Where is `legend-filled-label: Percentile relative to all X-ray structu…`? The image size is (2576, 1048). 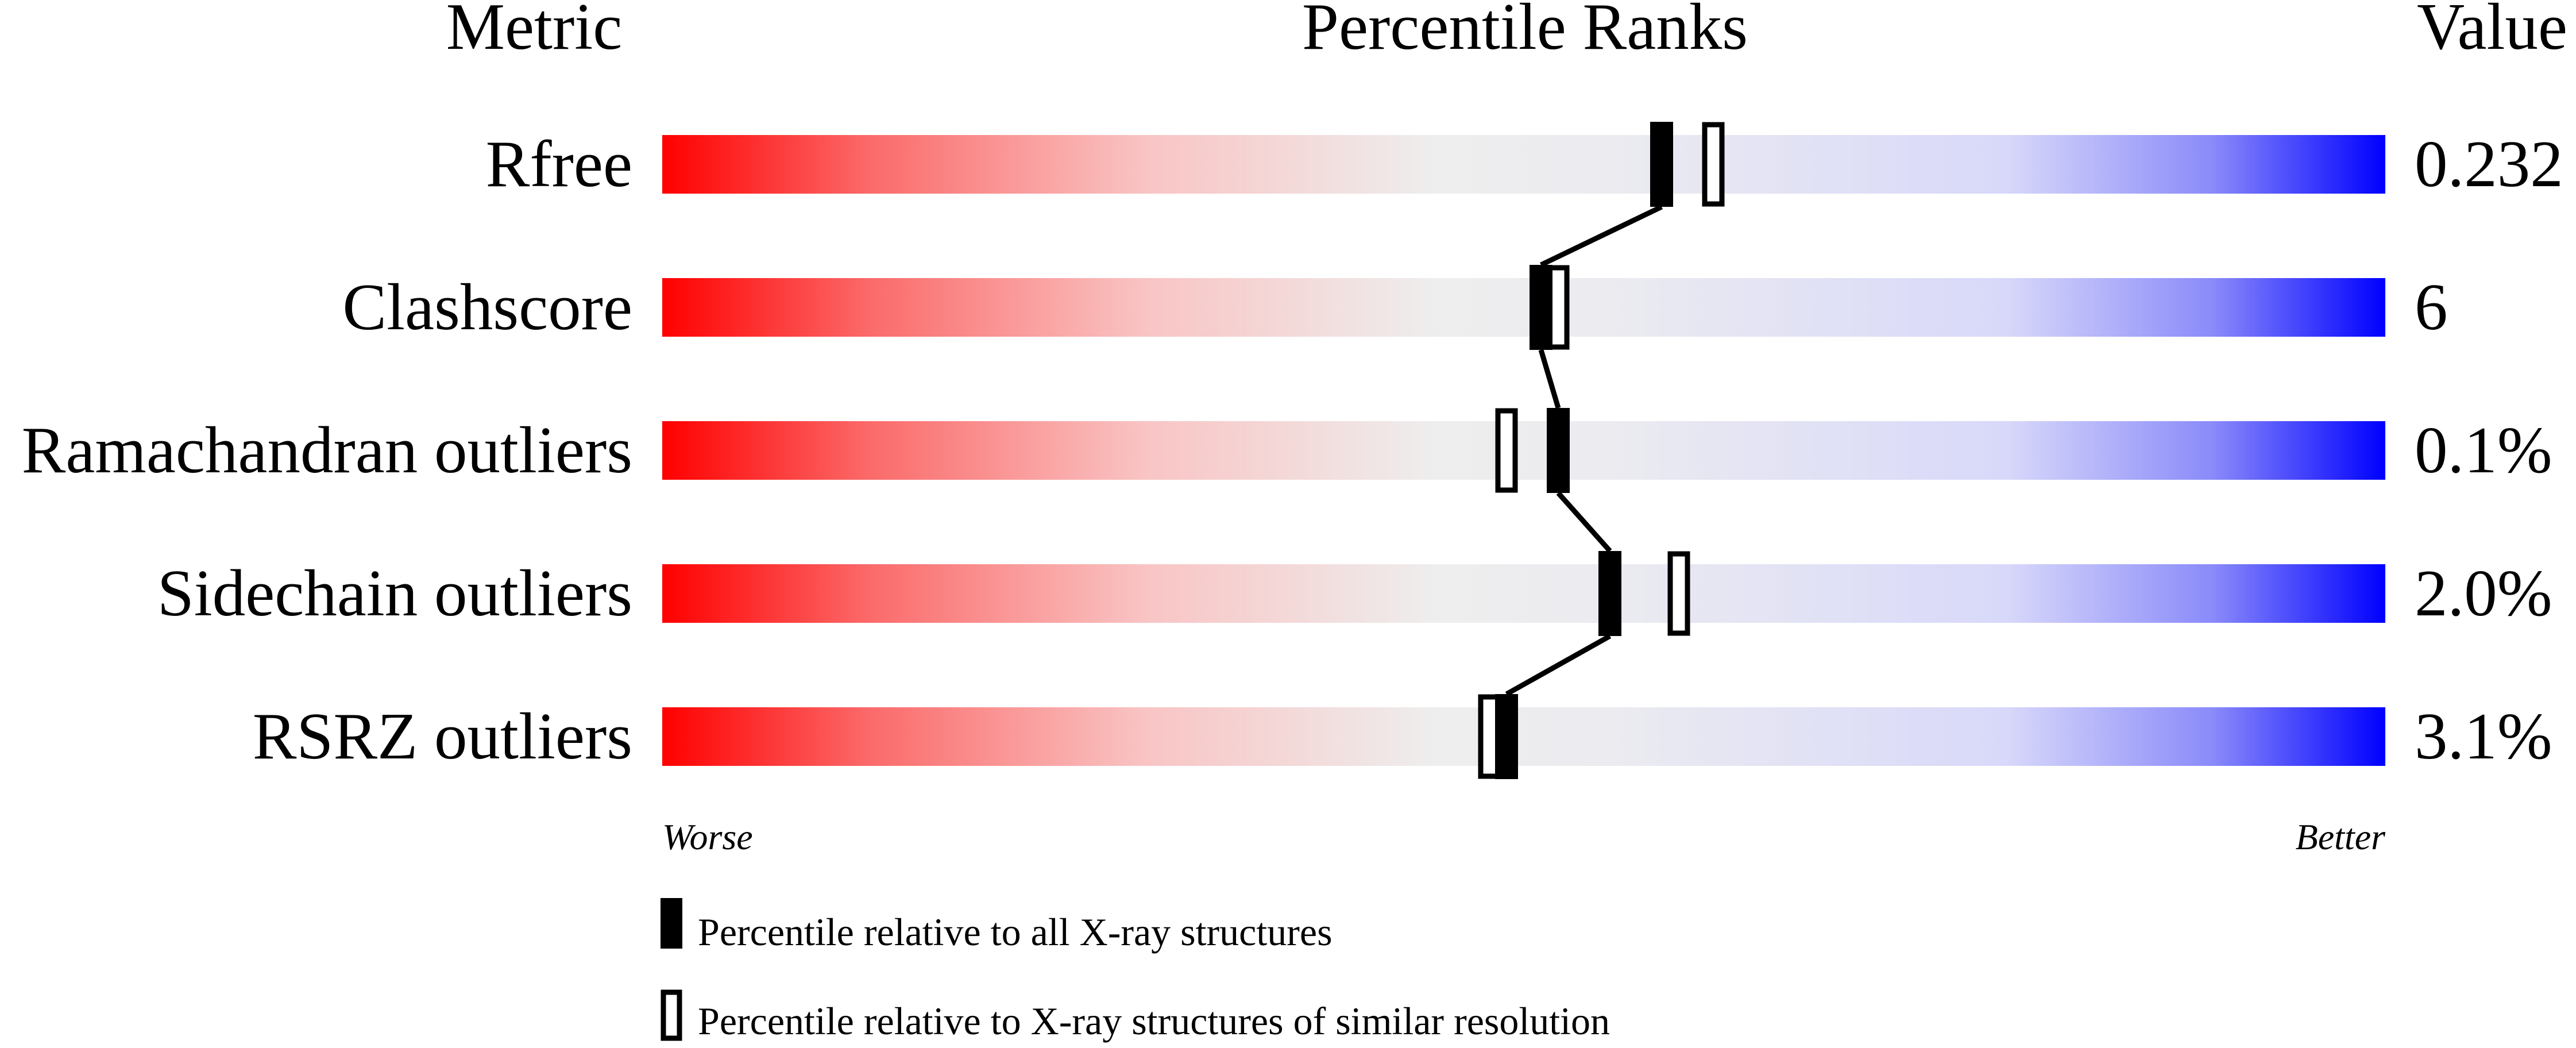
legend-filled-label: Percentile relative to all X-ray structu… is located at coordinates (1015, 932).